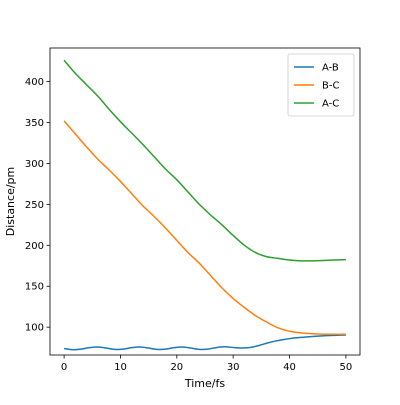 The width and height of the screenshot is (400, 405). Describe the element at coordinates (346, 367) in the screenshot. I see `x-tick-label: 50` at that location.